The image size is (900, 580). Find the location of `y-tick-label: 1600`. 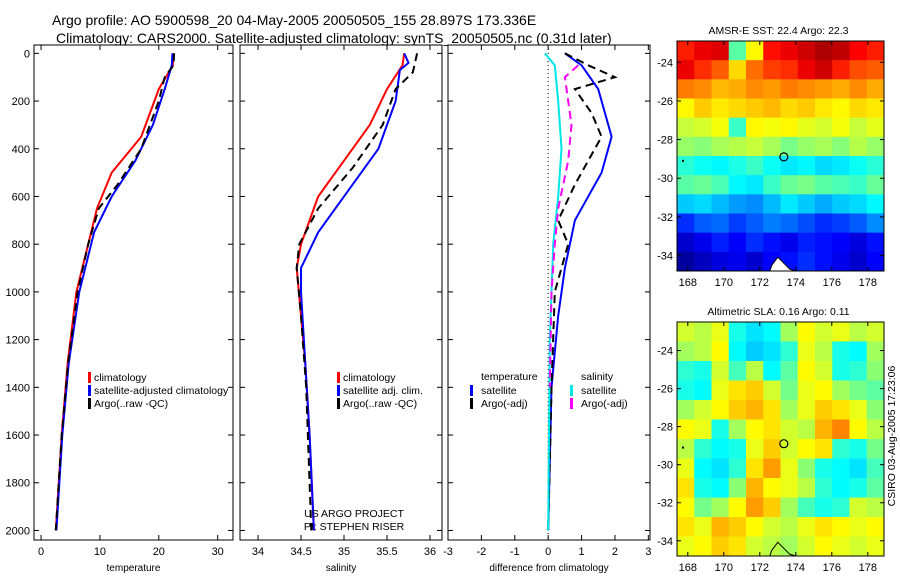

y-tick-label: 1600 is located at coordinates (18, 436).